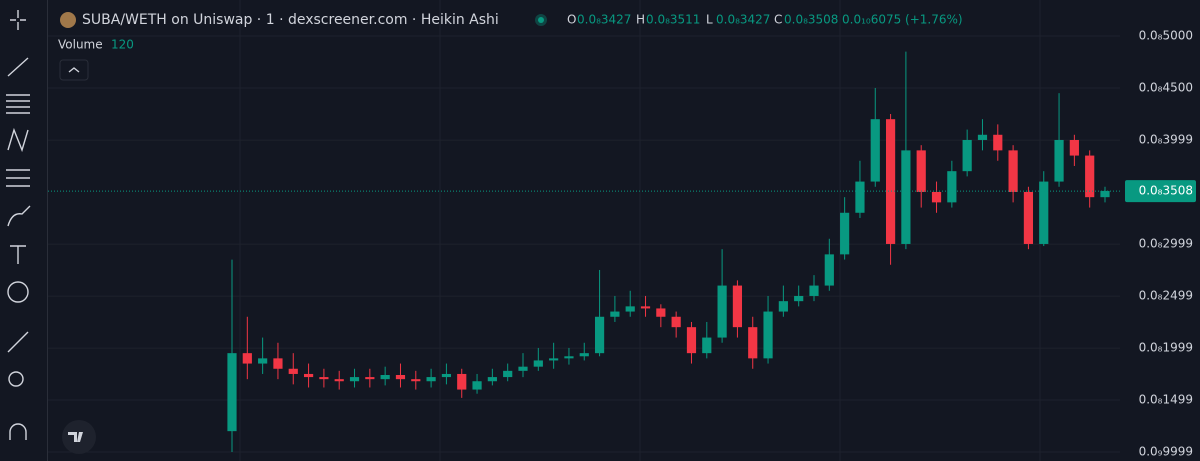 This screenshot has width=1200, height=461. What do you see at coordinates (18, 140) in the screenshot?
I see `pattern-tool` at bounding box center [18, 140].